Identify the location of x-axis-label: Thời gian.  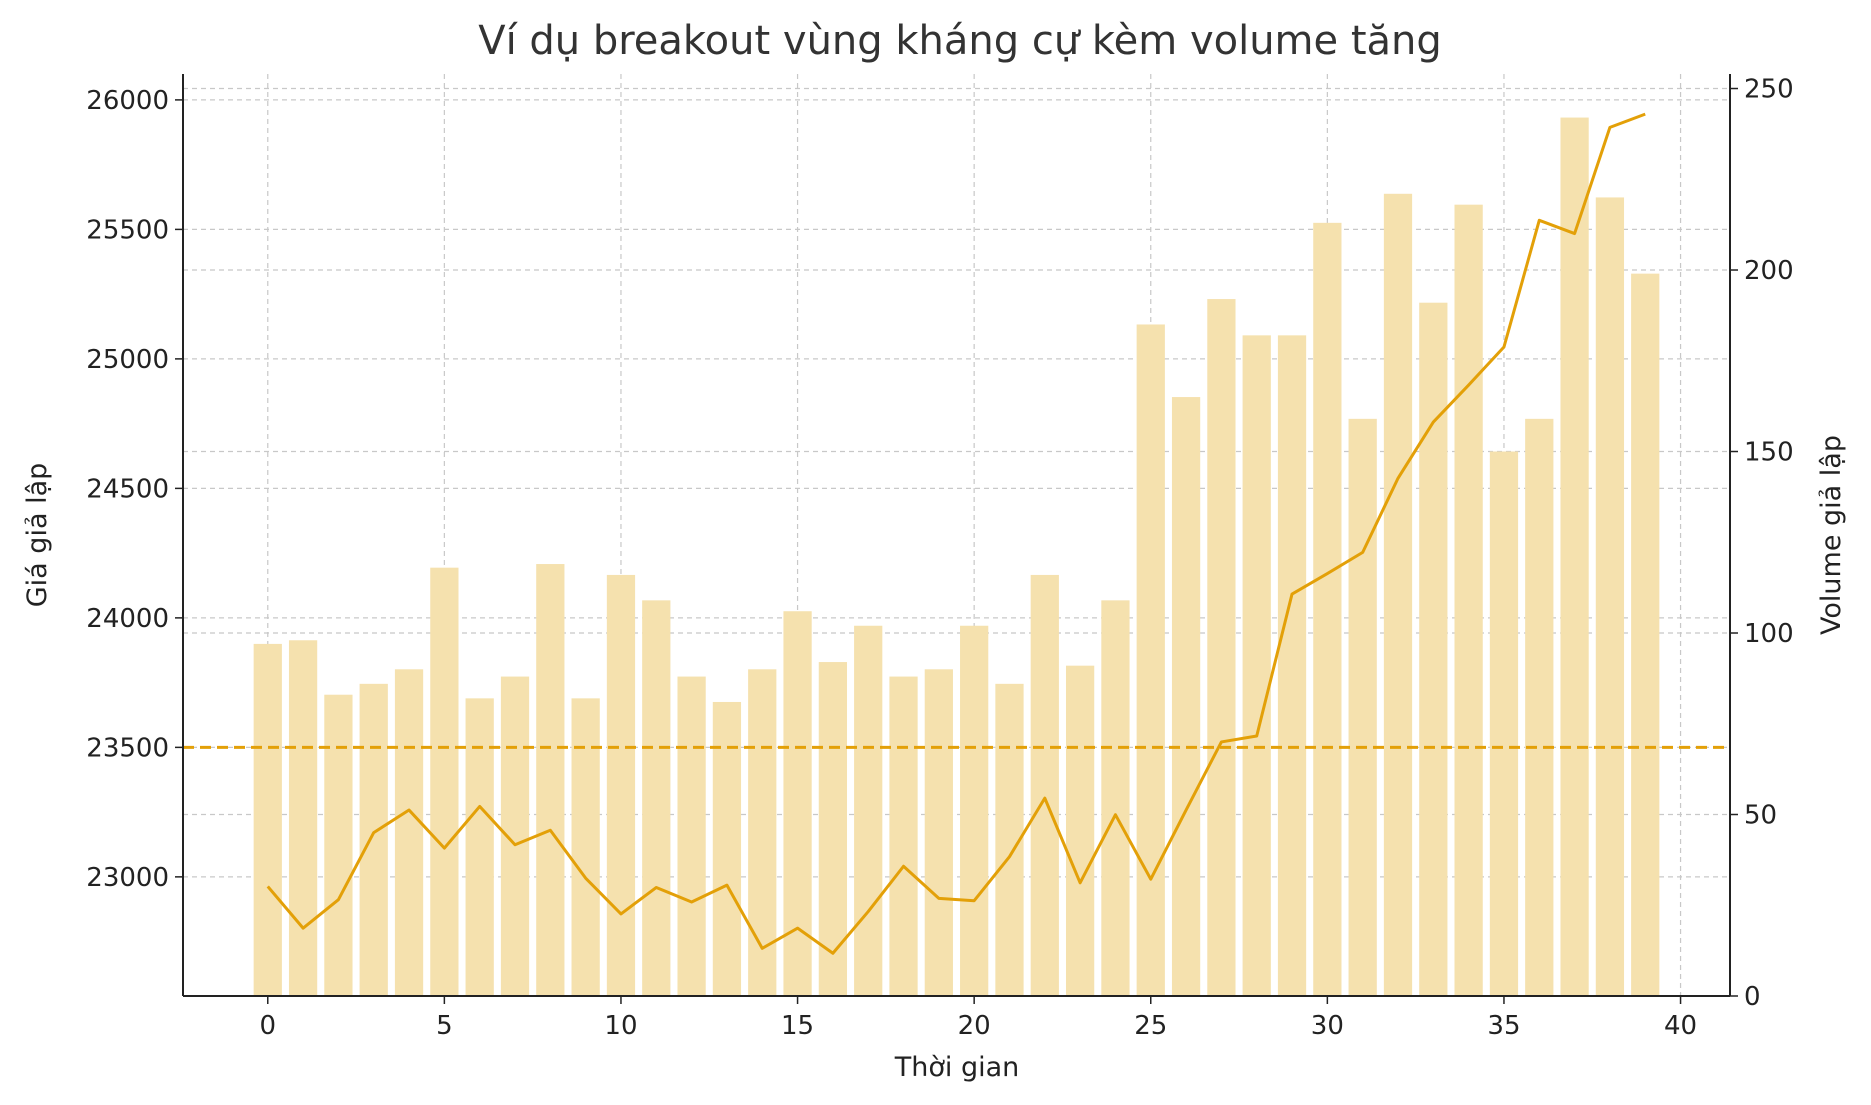
(957, 1067).